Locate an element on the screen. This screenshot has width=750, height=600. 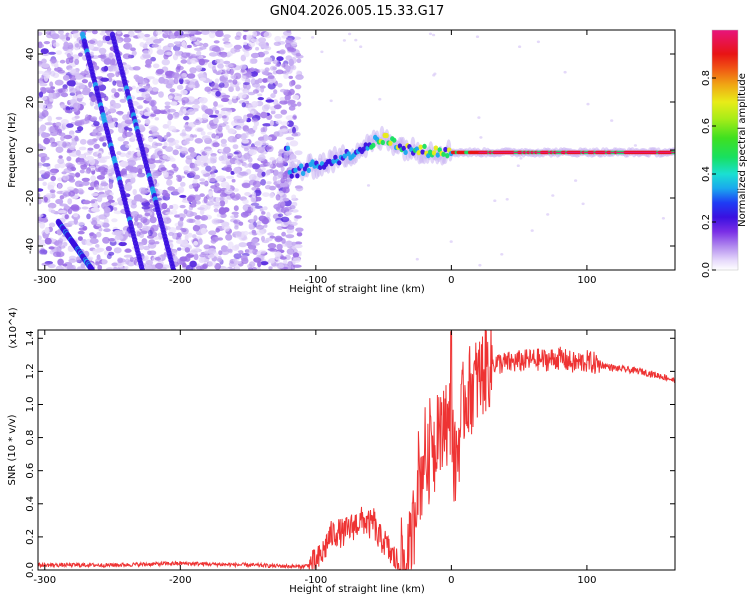
figure-title: GN04.2026.005.15.33.G17 is located at coordinates (357, 11).